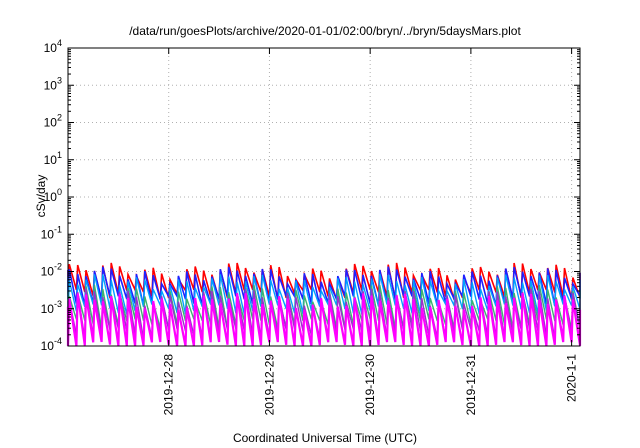 The image size is (640, 448). What do you see at coordinates (59, 43) in the screenshot?
I see `y-tick-exponent: 4` at bounding box center [59, 43].